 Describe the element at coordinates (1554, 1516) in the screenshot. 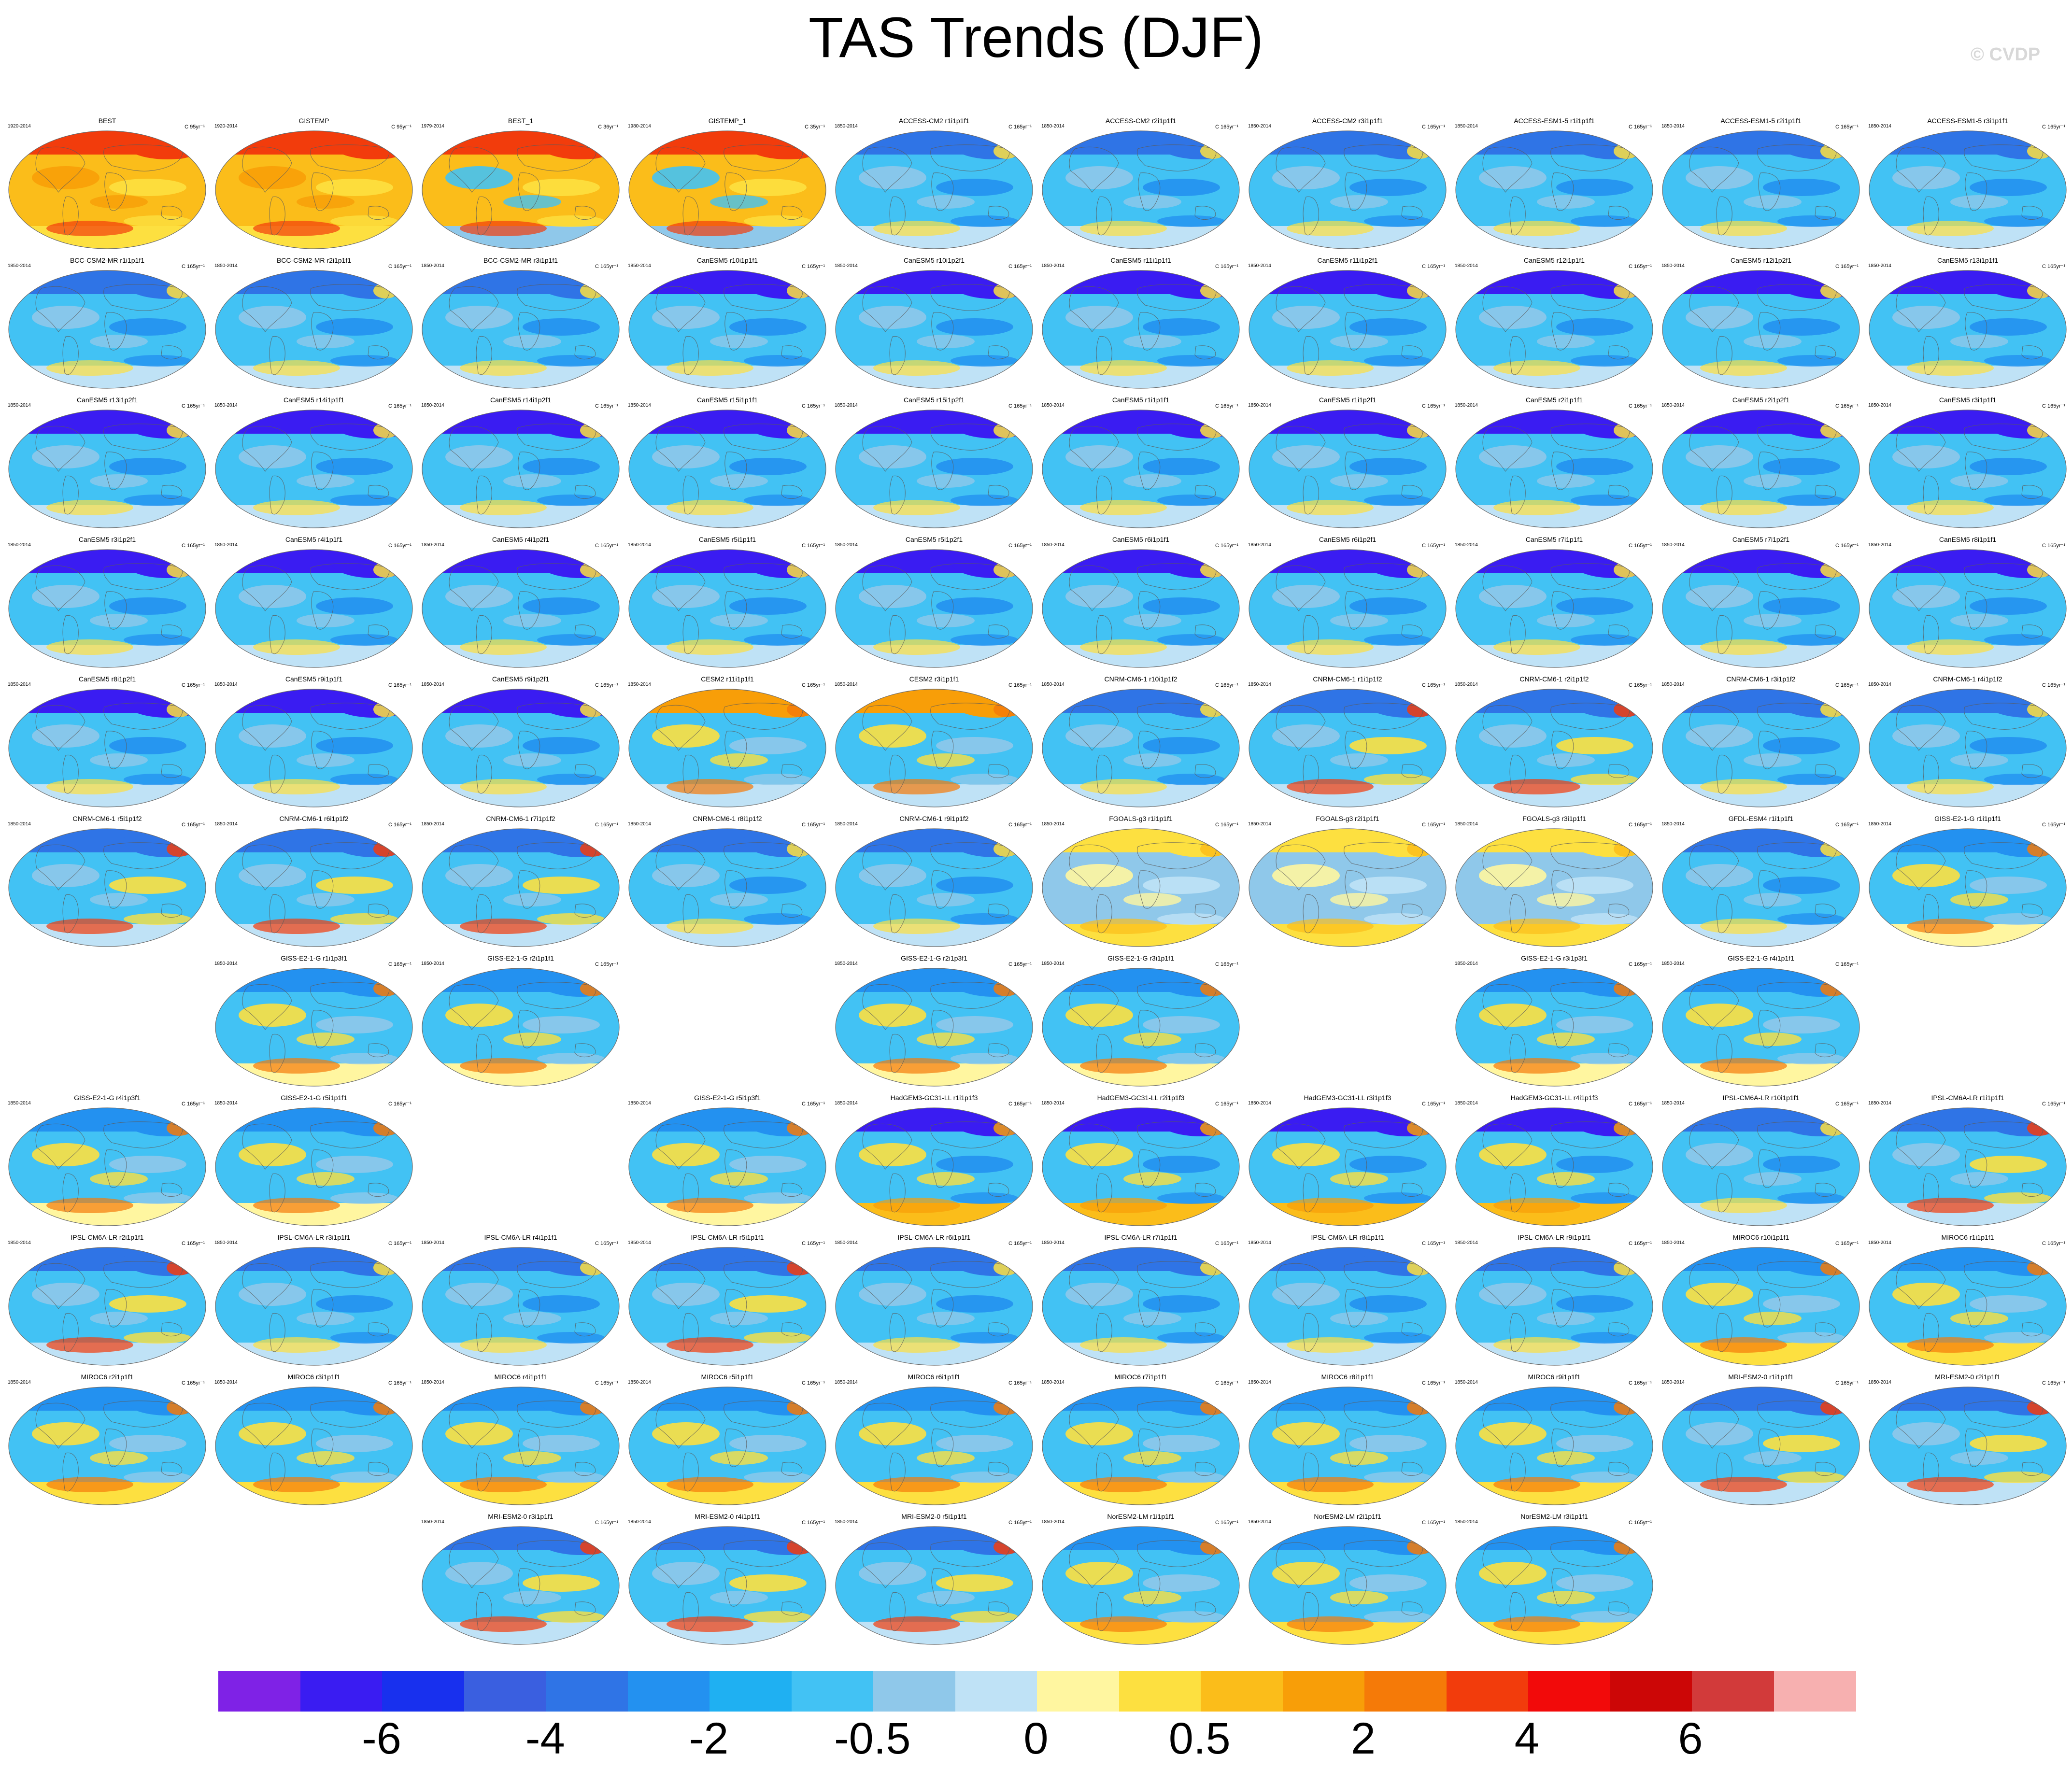

I see `panel-title: NorESM2-LM r3i1p1f1` at that location.